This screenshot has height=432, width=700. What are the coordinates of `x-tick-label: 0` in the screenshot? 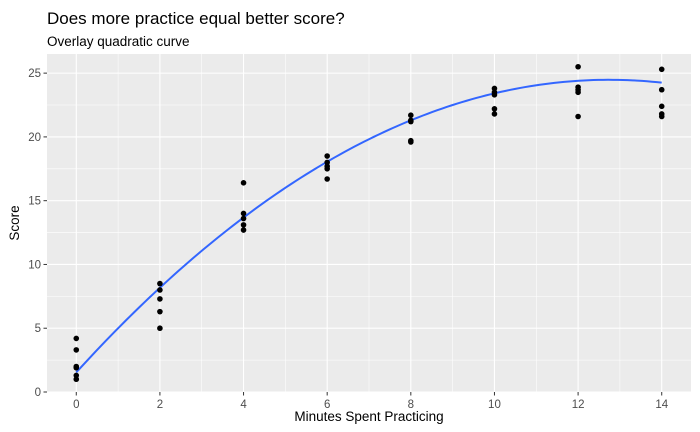 It's located at (76, 405).